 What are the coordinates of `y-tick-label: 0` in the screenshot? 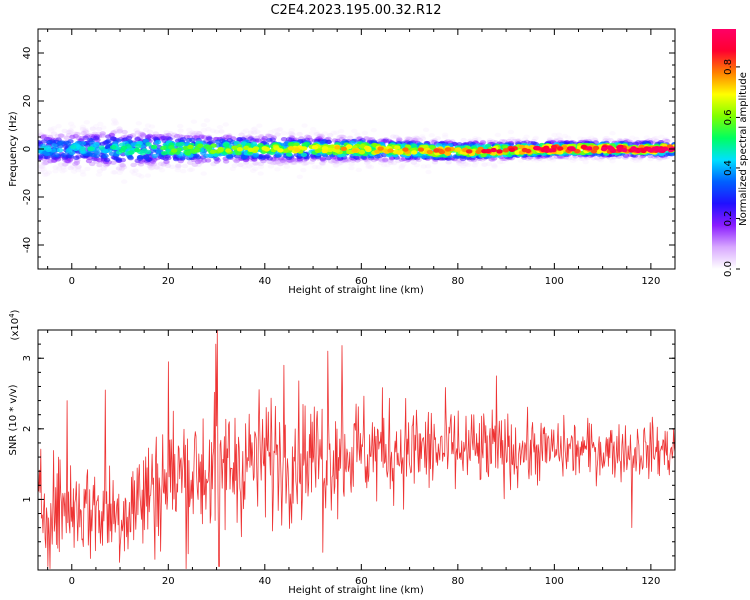 It's located at (27, 149).